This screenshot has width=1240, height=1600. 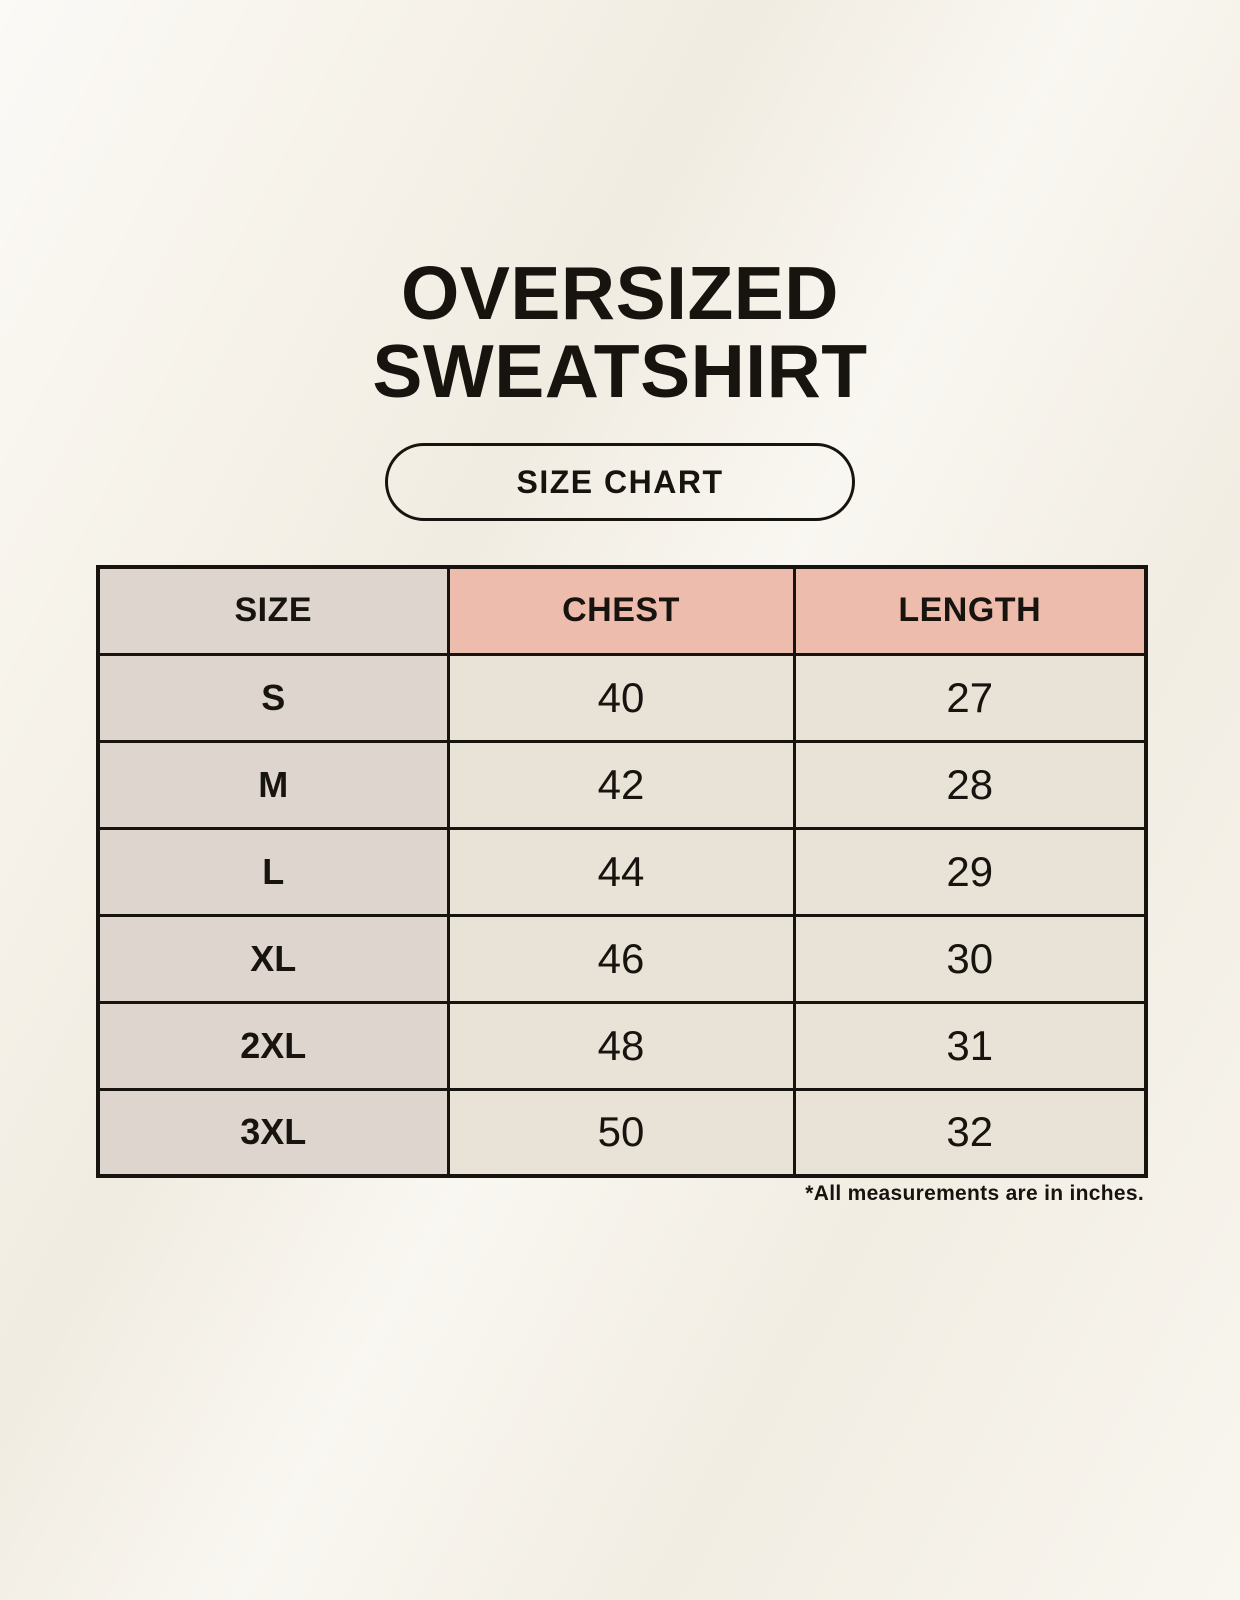 I want to click on table-row: L 44 29, so click(x=622, y=871).